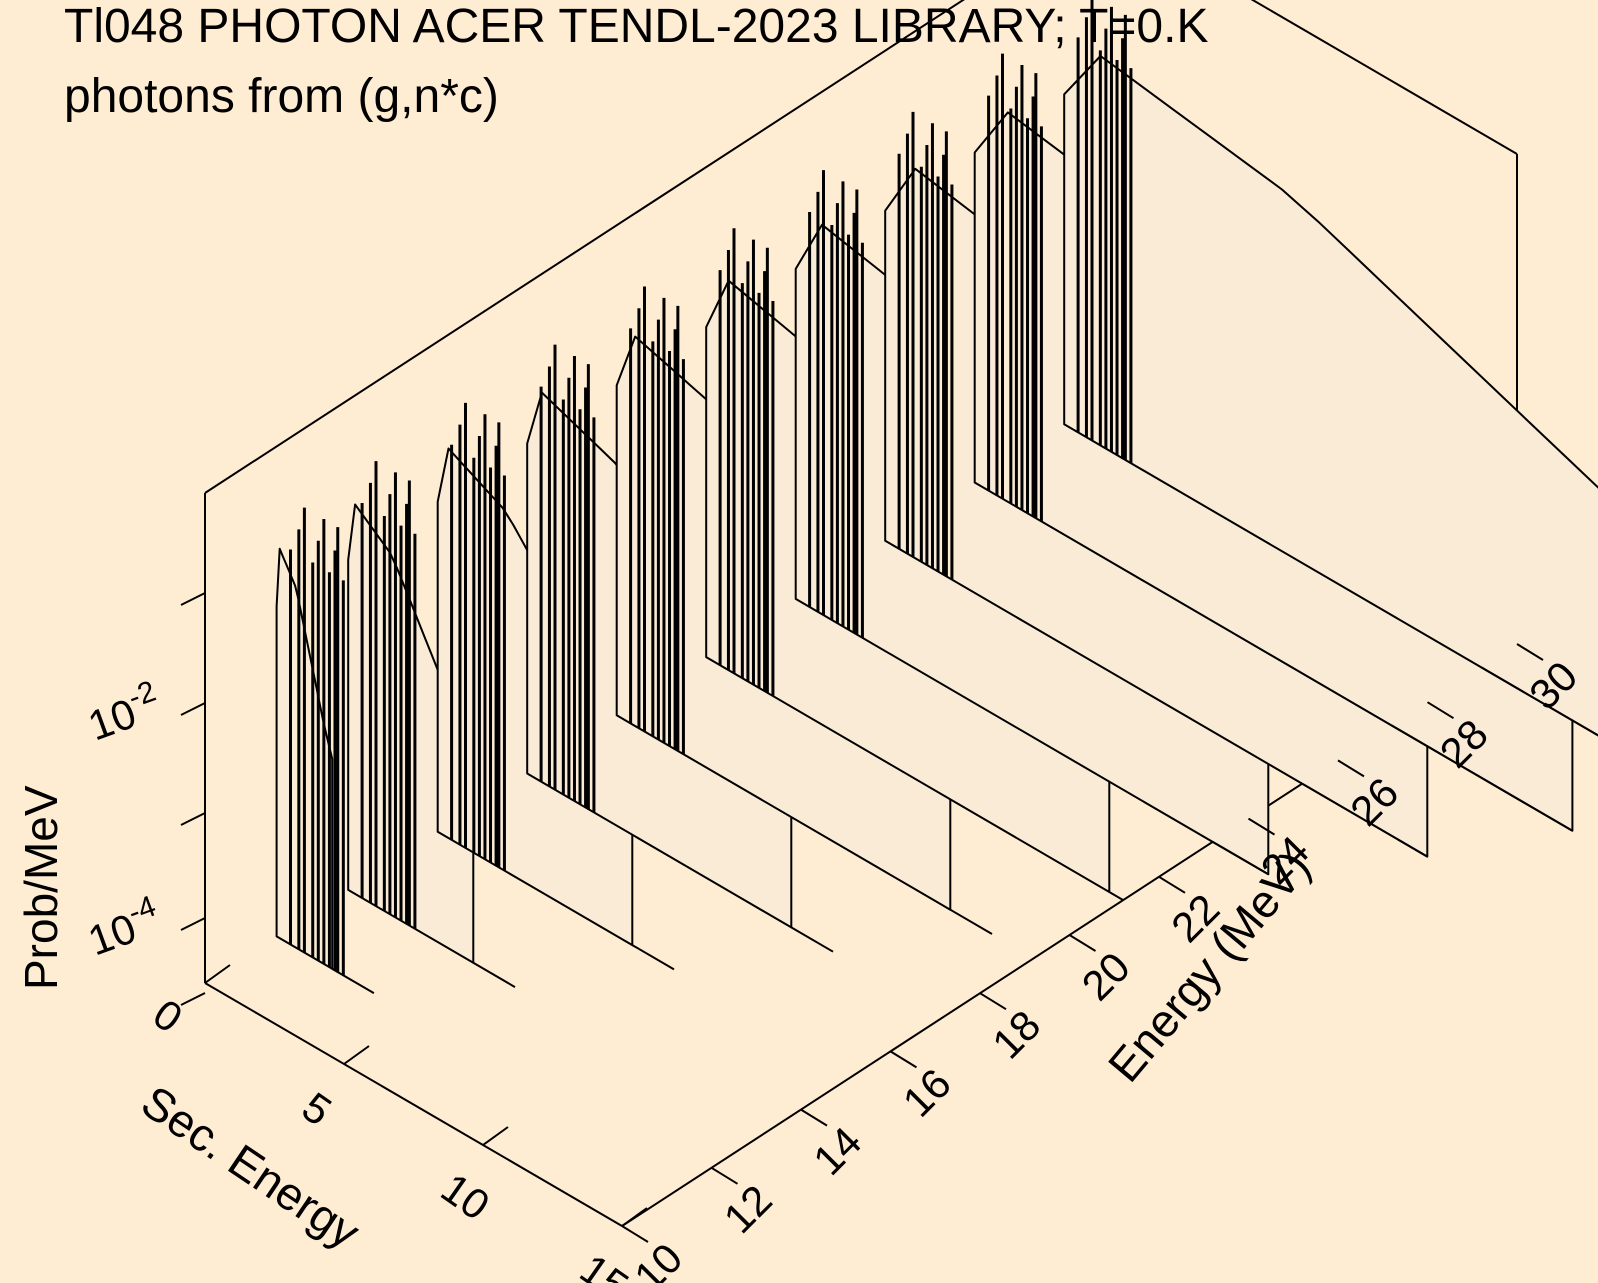 The height and width of the screenshot is (1283, 1598). Describe the element at coordinates (413, 1104) in the screenshot. I see `x-axis-line` at that location.